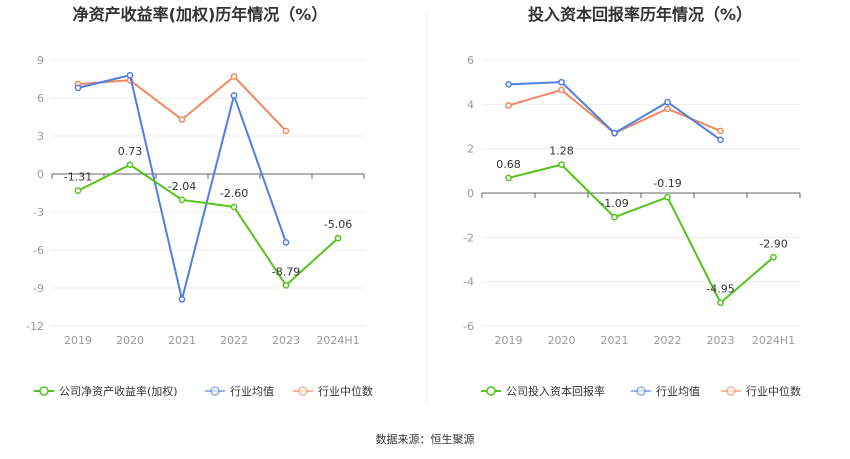 The height and width of the screenshot is (459, 850). Describe the element at coordinates (182, 186) in the screenshot. I see `data-label: -2.04` at that location.